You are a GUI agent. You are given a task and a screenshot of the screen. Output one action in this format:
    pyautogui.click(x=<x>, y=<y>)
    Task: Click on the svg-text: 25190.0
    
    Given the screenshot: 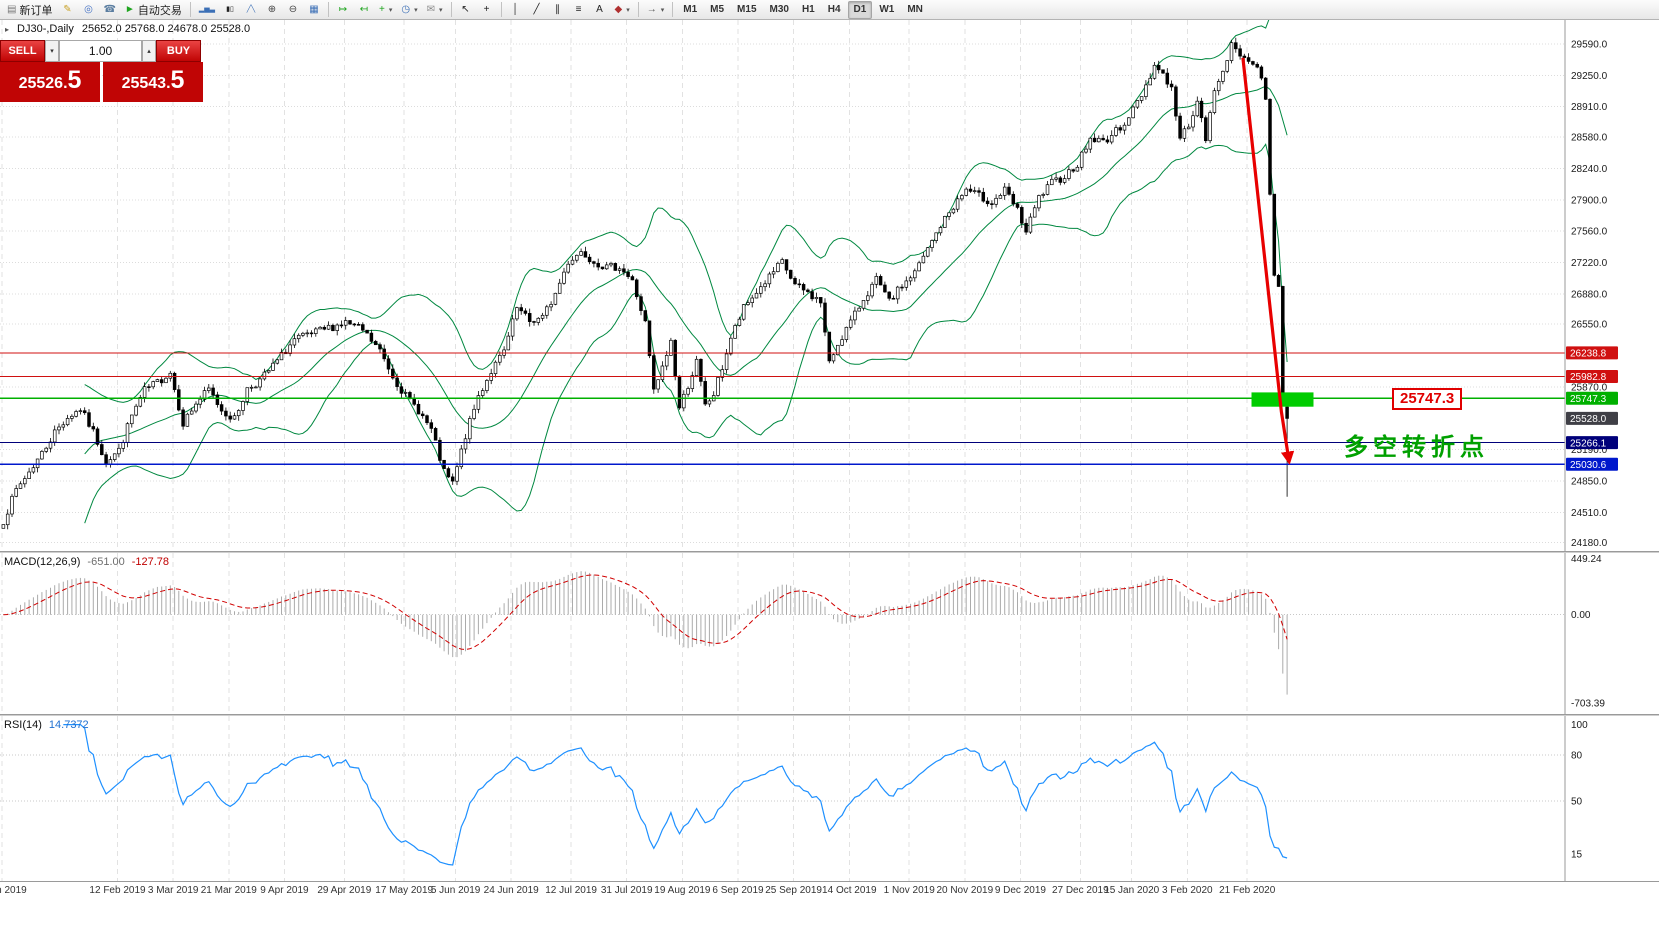 What is the action you would take?
    pyautogui.click(x=1589, y=450)
    